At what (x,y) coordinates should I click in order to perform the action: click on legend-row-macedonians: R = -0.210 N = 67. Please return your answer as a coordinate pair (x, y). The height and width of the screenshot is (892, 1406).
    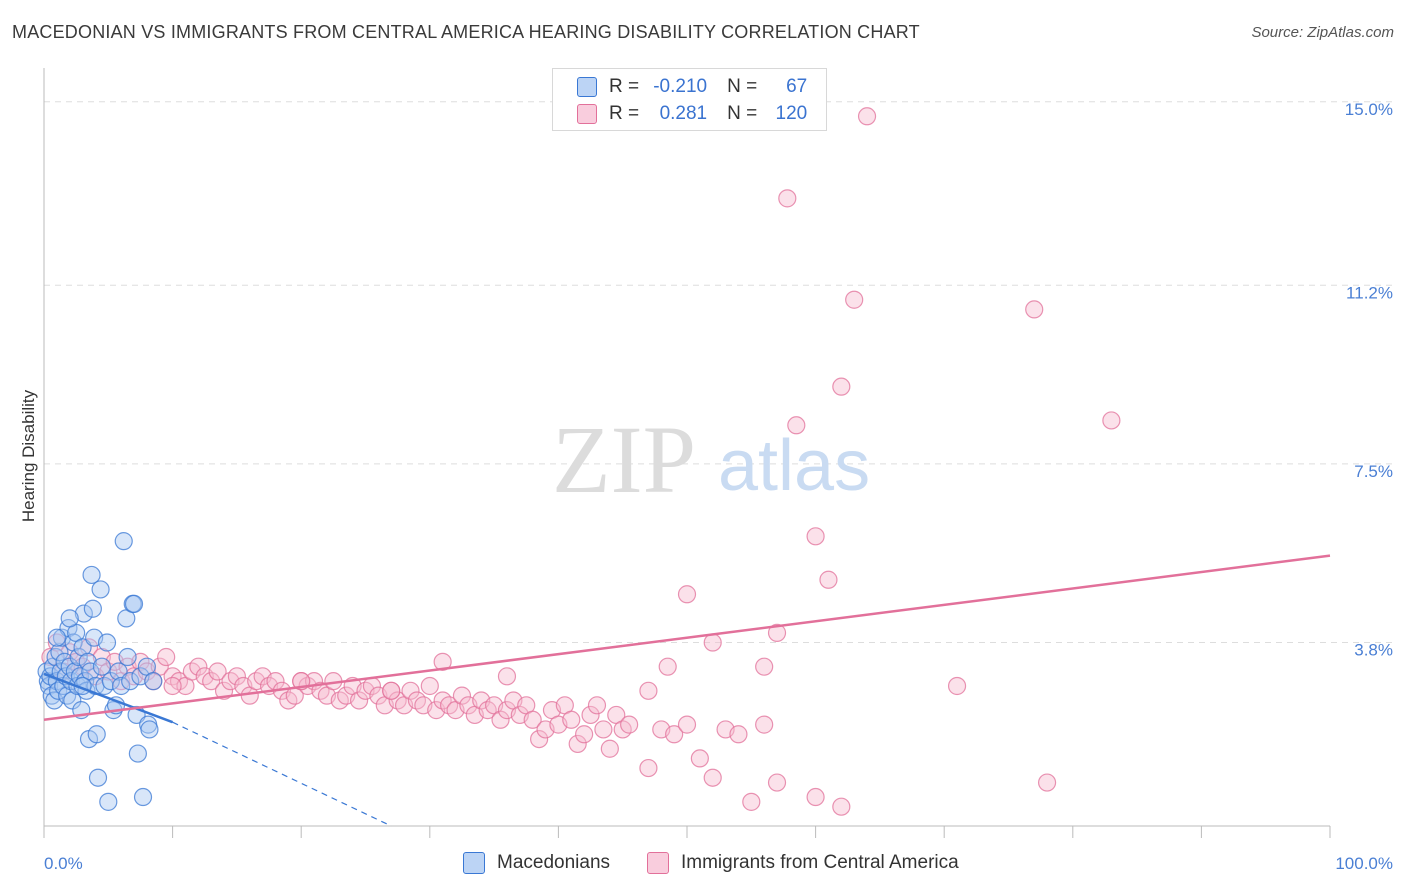
    Looking at the image, I should click on (692, 87).